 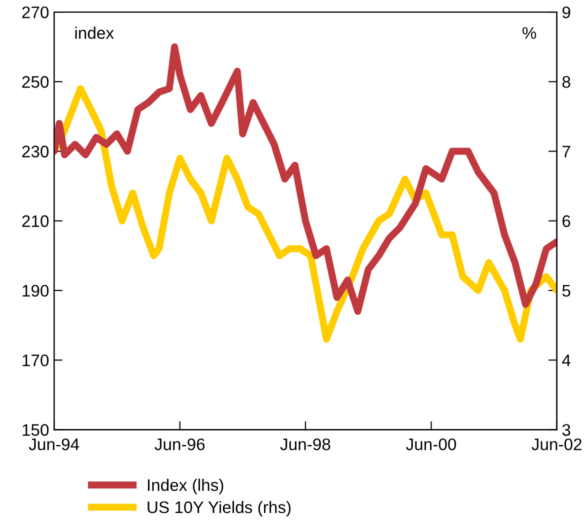 What do you see at coordinates (94, 32) in the screenshot?
I see `y-axis-title: index` at bounding box center [94, 32].